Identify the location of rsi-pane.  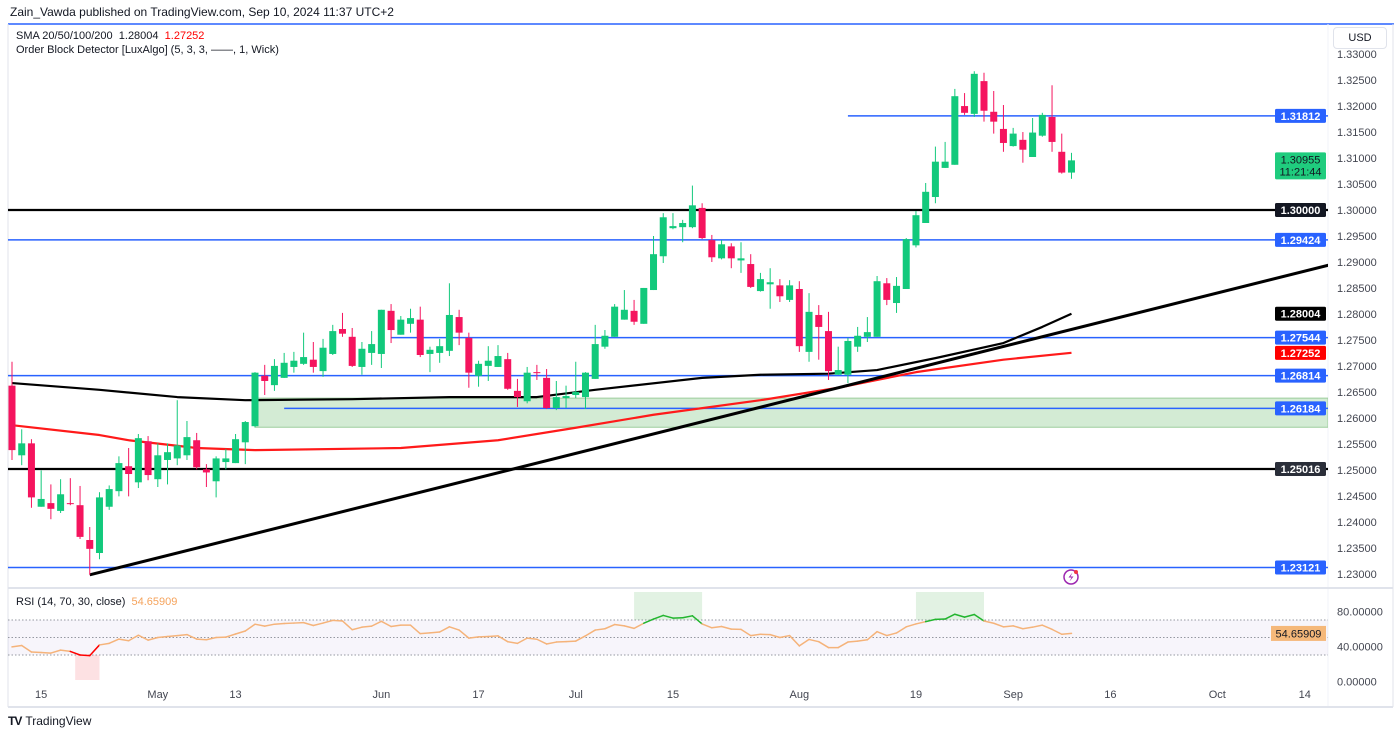
(668, 637).